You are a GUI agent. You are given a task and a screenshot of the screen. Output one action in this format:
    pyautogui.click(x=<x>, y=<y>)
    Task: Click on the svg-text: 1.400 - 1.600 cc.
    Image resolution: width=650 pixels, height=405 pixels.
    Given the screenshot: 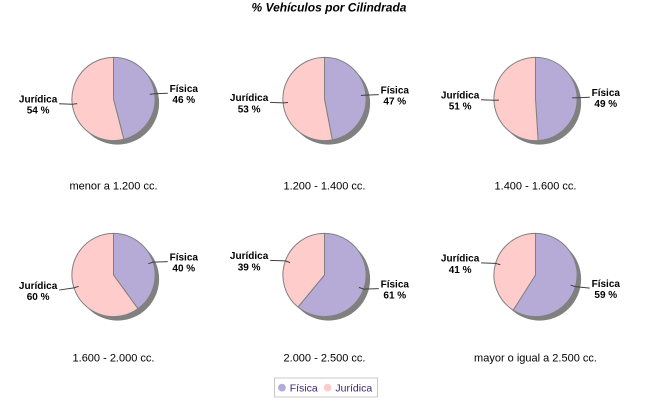 What is the action you would take?
    pyautogui.click(x=536, y=187)
    